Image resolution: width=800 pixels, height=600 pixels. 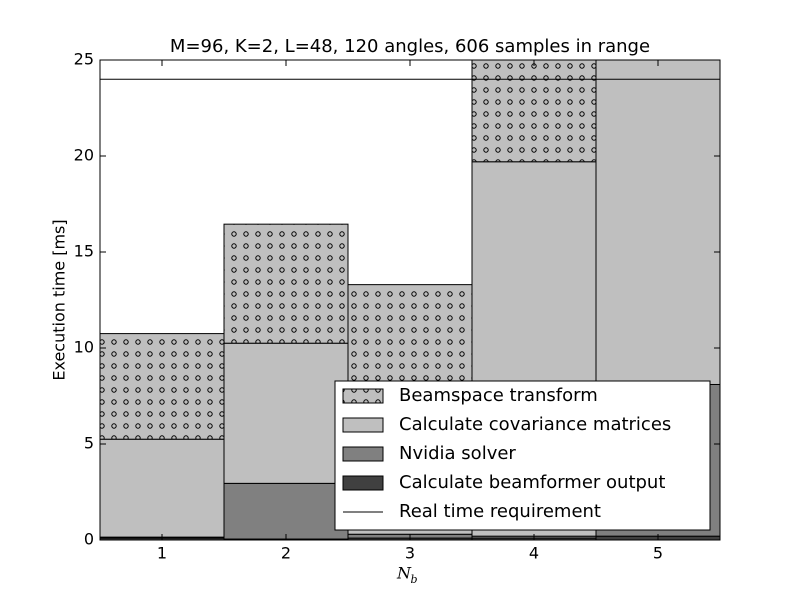 I want to click on x-axis-label: N, so click(x=404, y=573).